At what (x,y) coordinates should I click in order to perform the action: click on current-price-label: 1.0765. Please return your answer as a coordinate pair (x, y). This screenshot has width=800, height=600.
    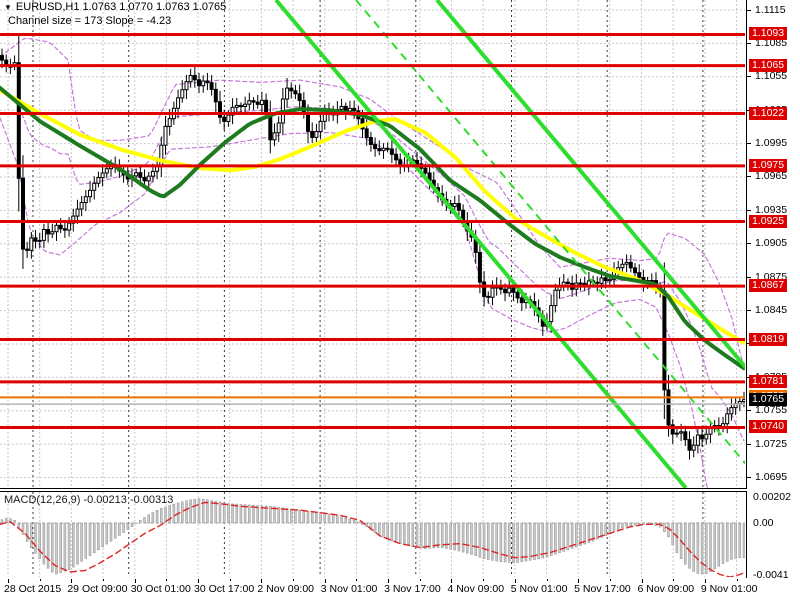
    Looking at the image, I should click on (768, 399).